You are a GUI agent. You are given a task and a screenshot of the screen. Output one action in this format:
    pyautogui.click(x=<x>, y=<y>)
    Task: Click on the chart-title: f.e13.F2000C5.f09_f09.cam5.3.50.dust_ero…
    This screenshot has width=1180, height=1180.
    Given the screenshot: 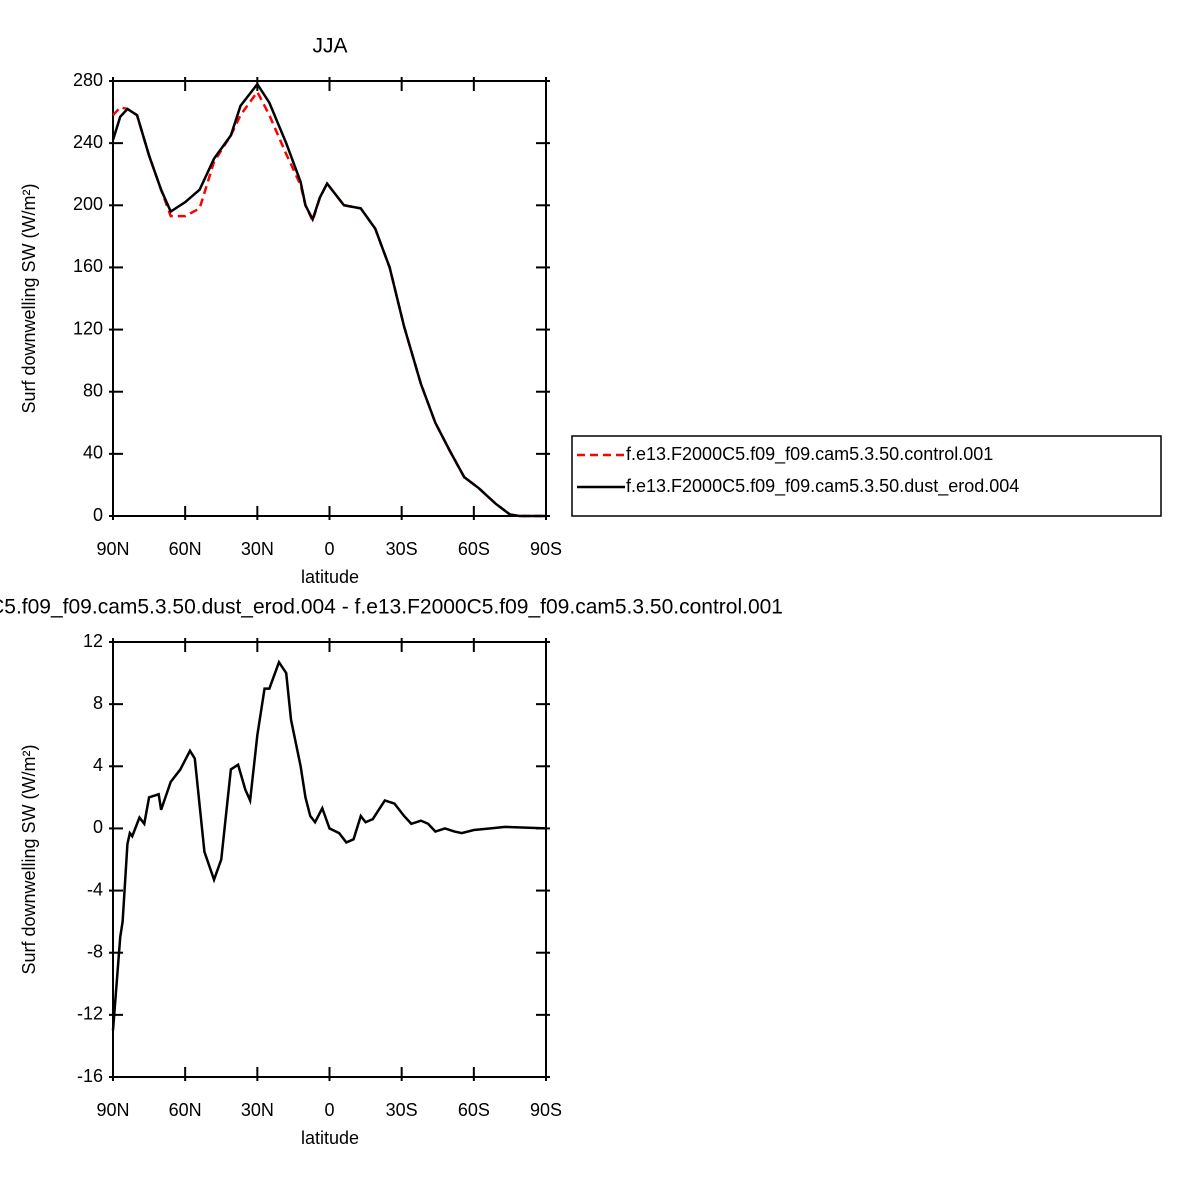 What is the action you would take?
    pyautogui.click(x=391, y=607)
    